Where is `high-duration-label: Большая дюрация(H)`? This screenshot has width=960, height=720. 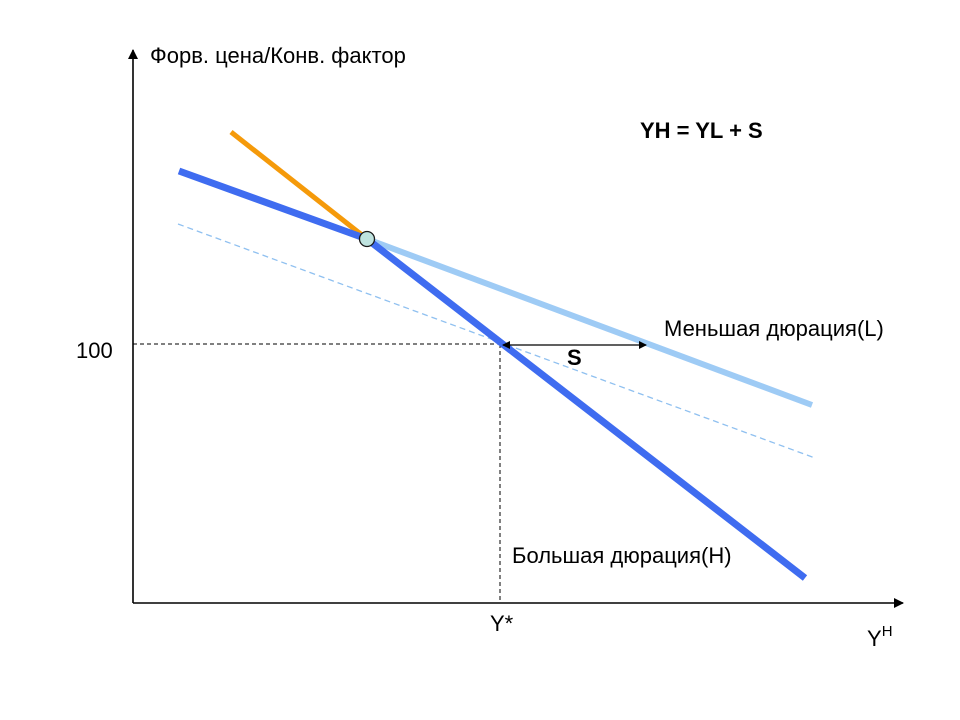
high-duration-label: Большая дюрация(H) is located at coordinates (622, 555).